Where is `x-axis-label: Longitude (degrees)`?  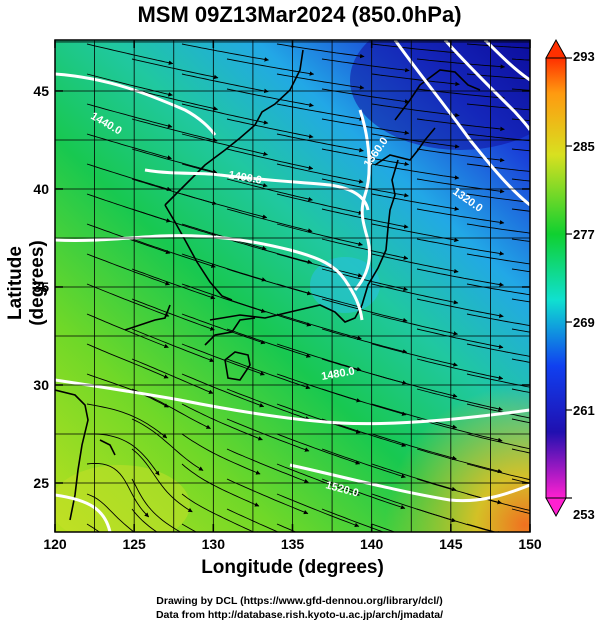 x-axis-label: Longitude (degrees) is located at coordinates (292, 567).